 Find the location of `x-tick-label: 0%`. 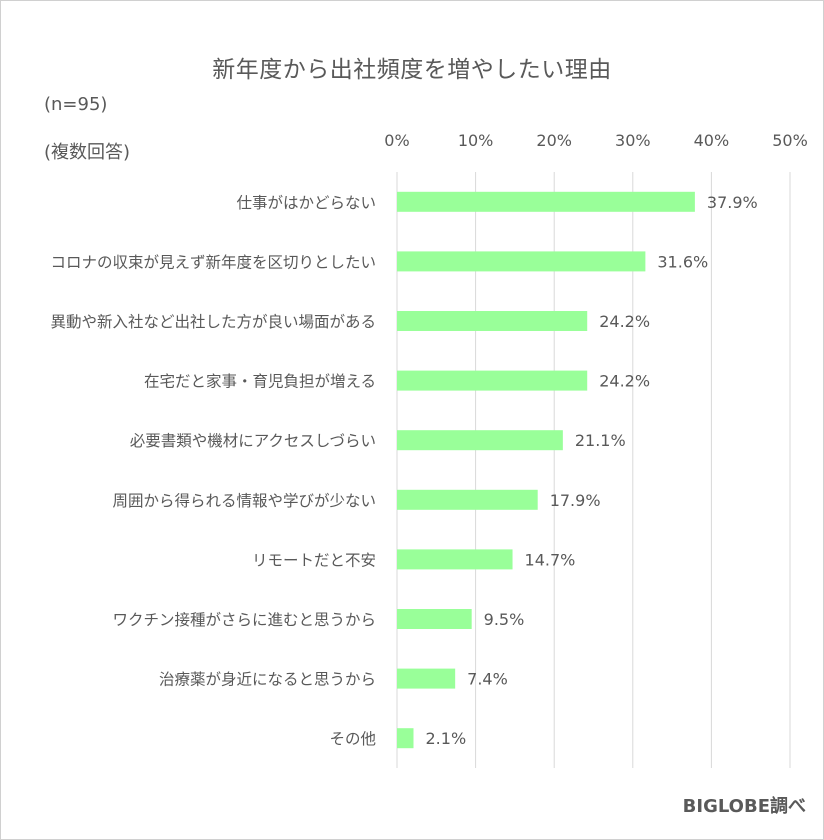

x-tick-label: 0% is located at coordinates (396, 140).